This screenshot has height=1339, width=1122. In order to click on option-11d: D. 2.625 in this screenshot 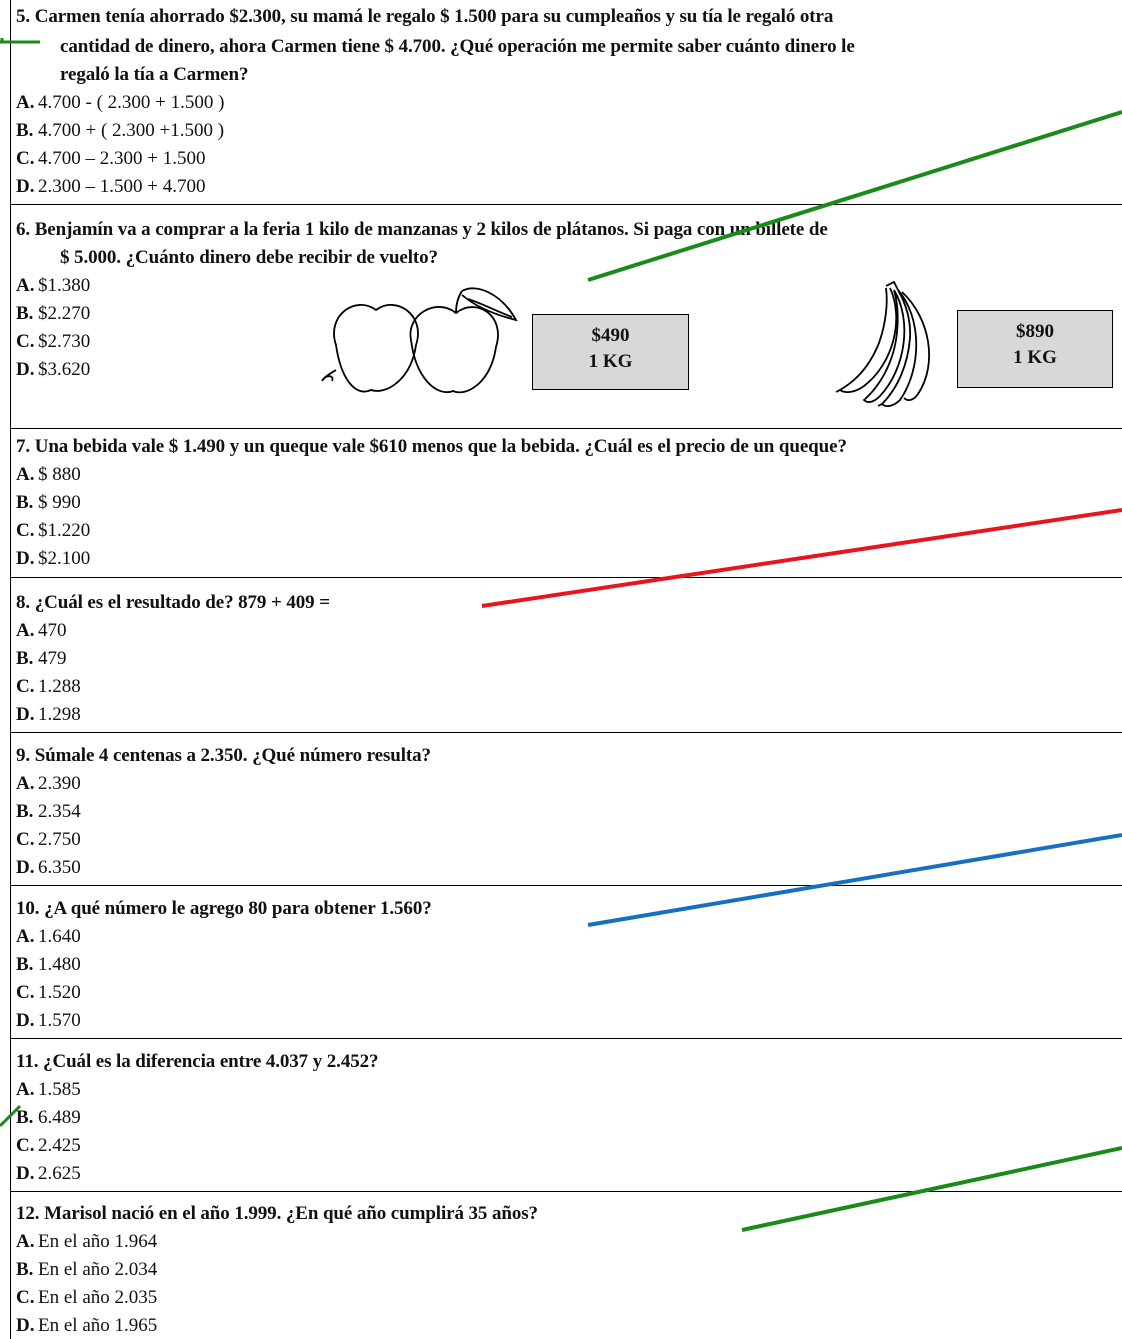, I will do `click(48, 1173)`.